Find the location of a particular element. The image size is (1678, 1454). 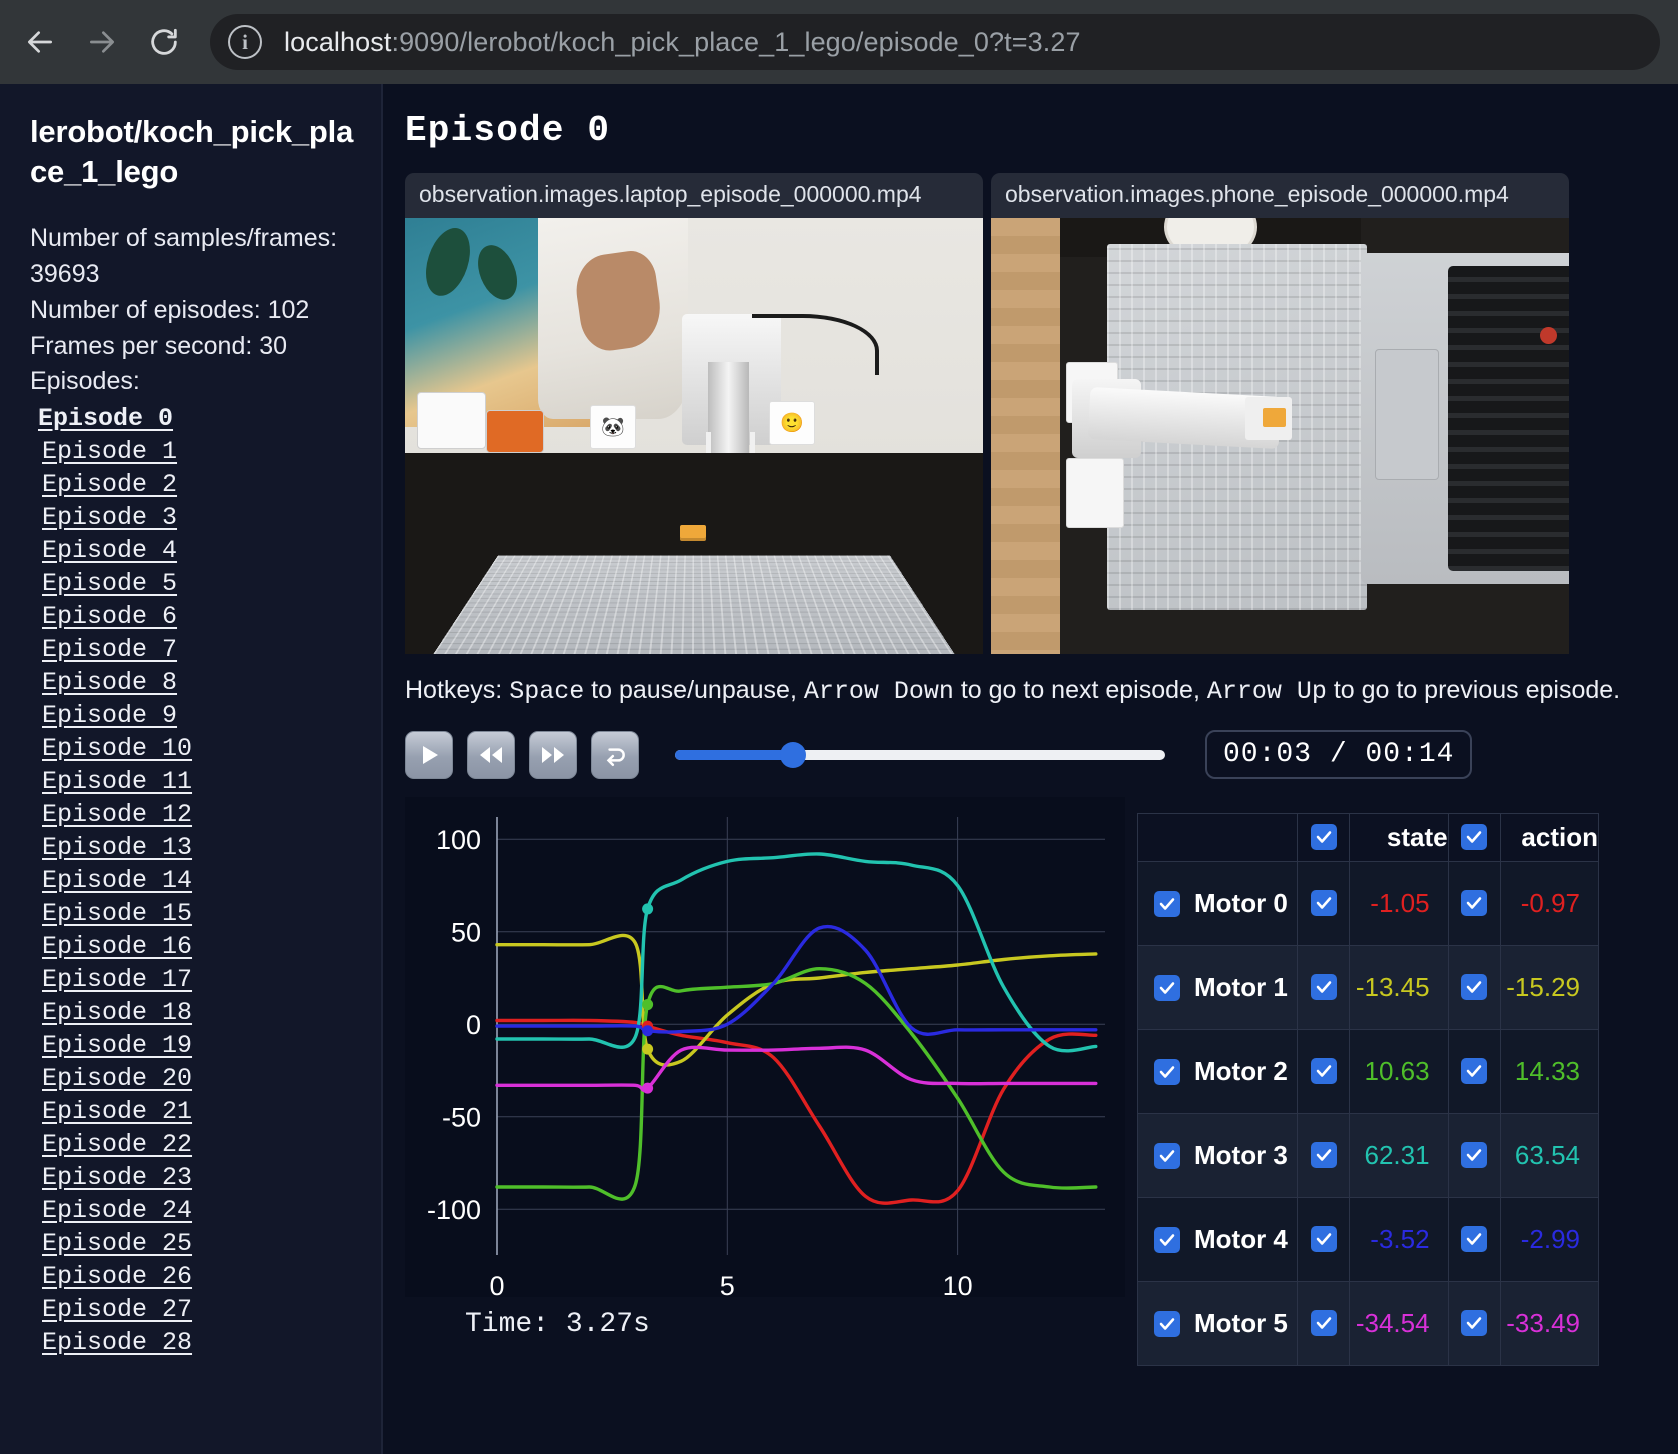

motor-name-cell-4: Motor 4 is located at coordinates (1217, 1239).